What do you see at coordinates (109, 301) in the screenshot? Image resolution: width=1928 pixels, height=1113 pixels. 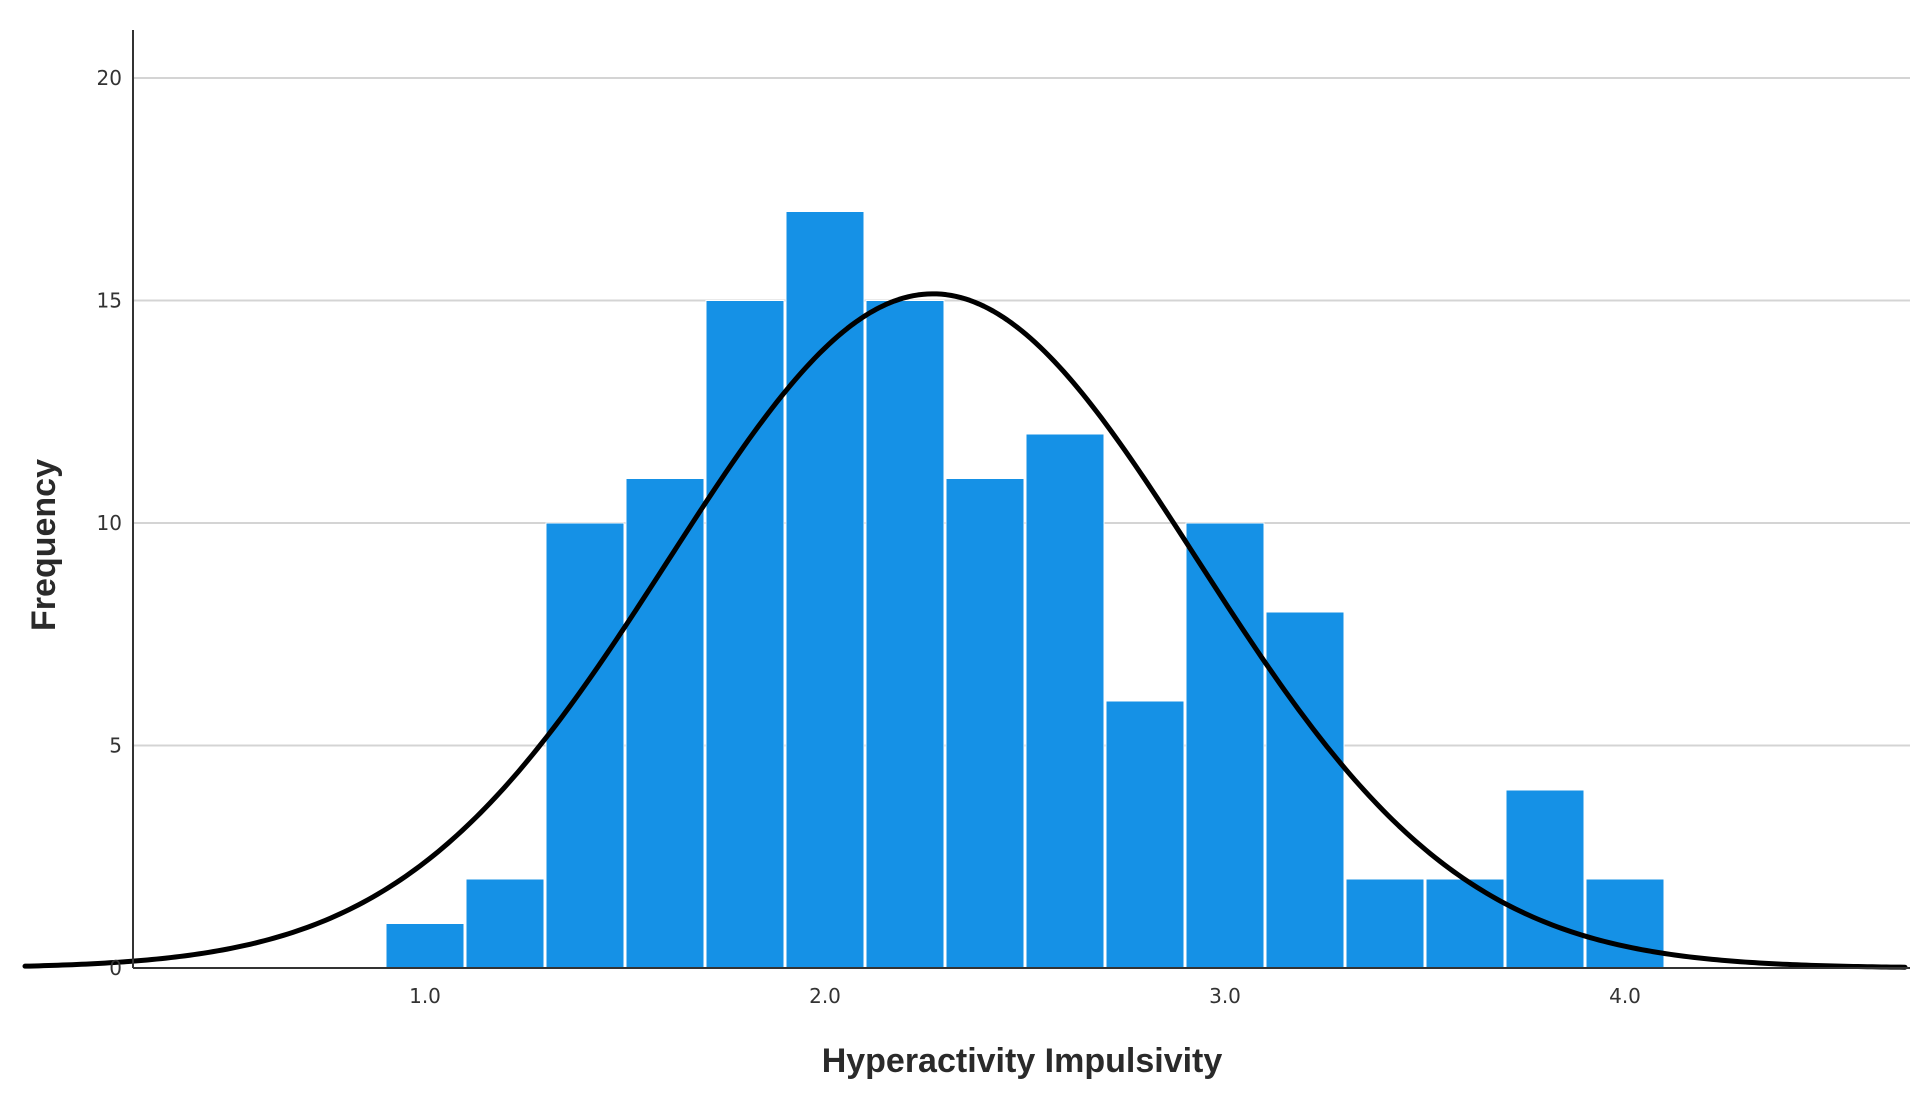 I see `y-tick-label-15: 15` at bounding box center [109, 301].